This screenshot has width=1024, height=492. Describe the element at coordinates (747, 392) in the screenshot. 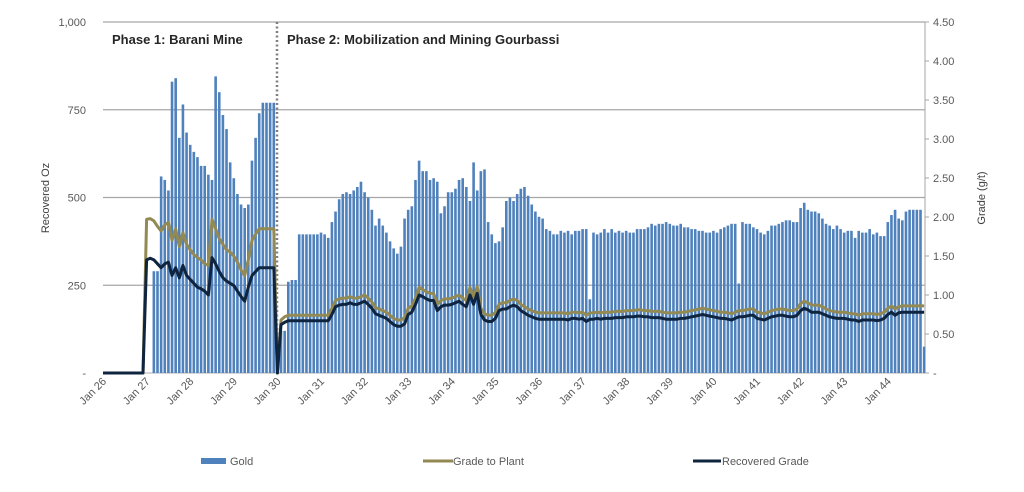

I see `x-tick-label: Jan 41` at that location.